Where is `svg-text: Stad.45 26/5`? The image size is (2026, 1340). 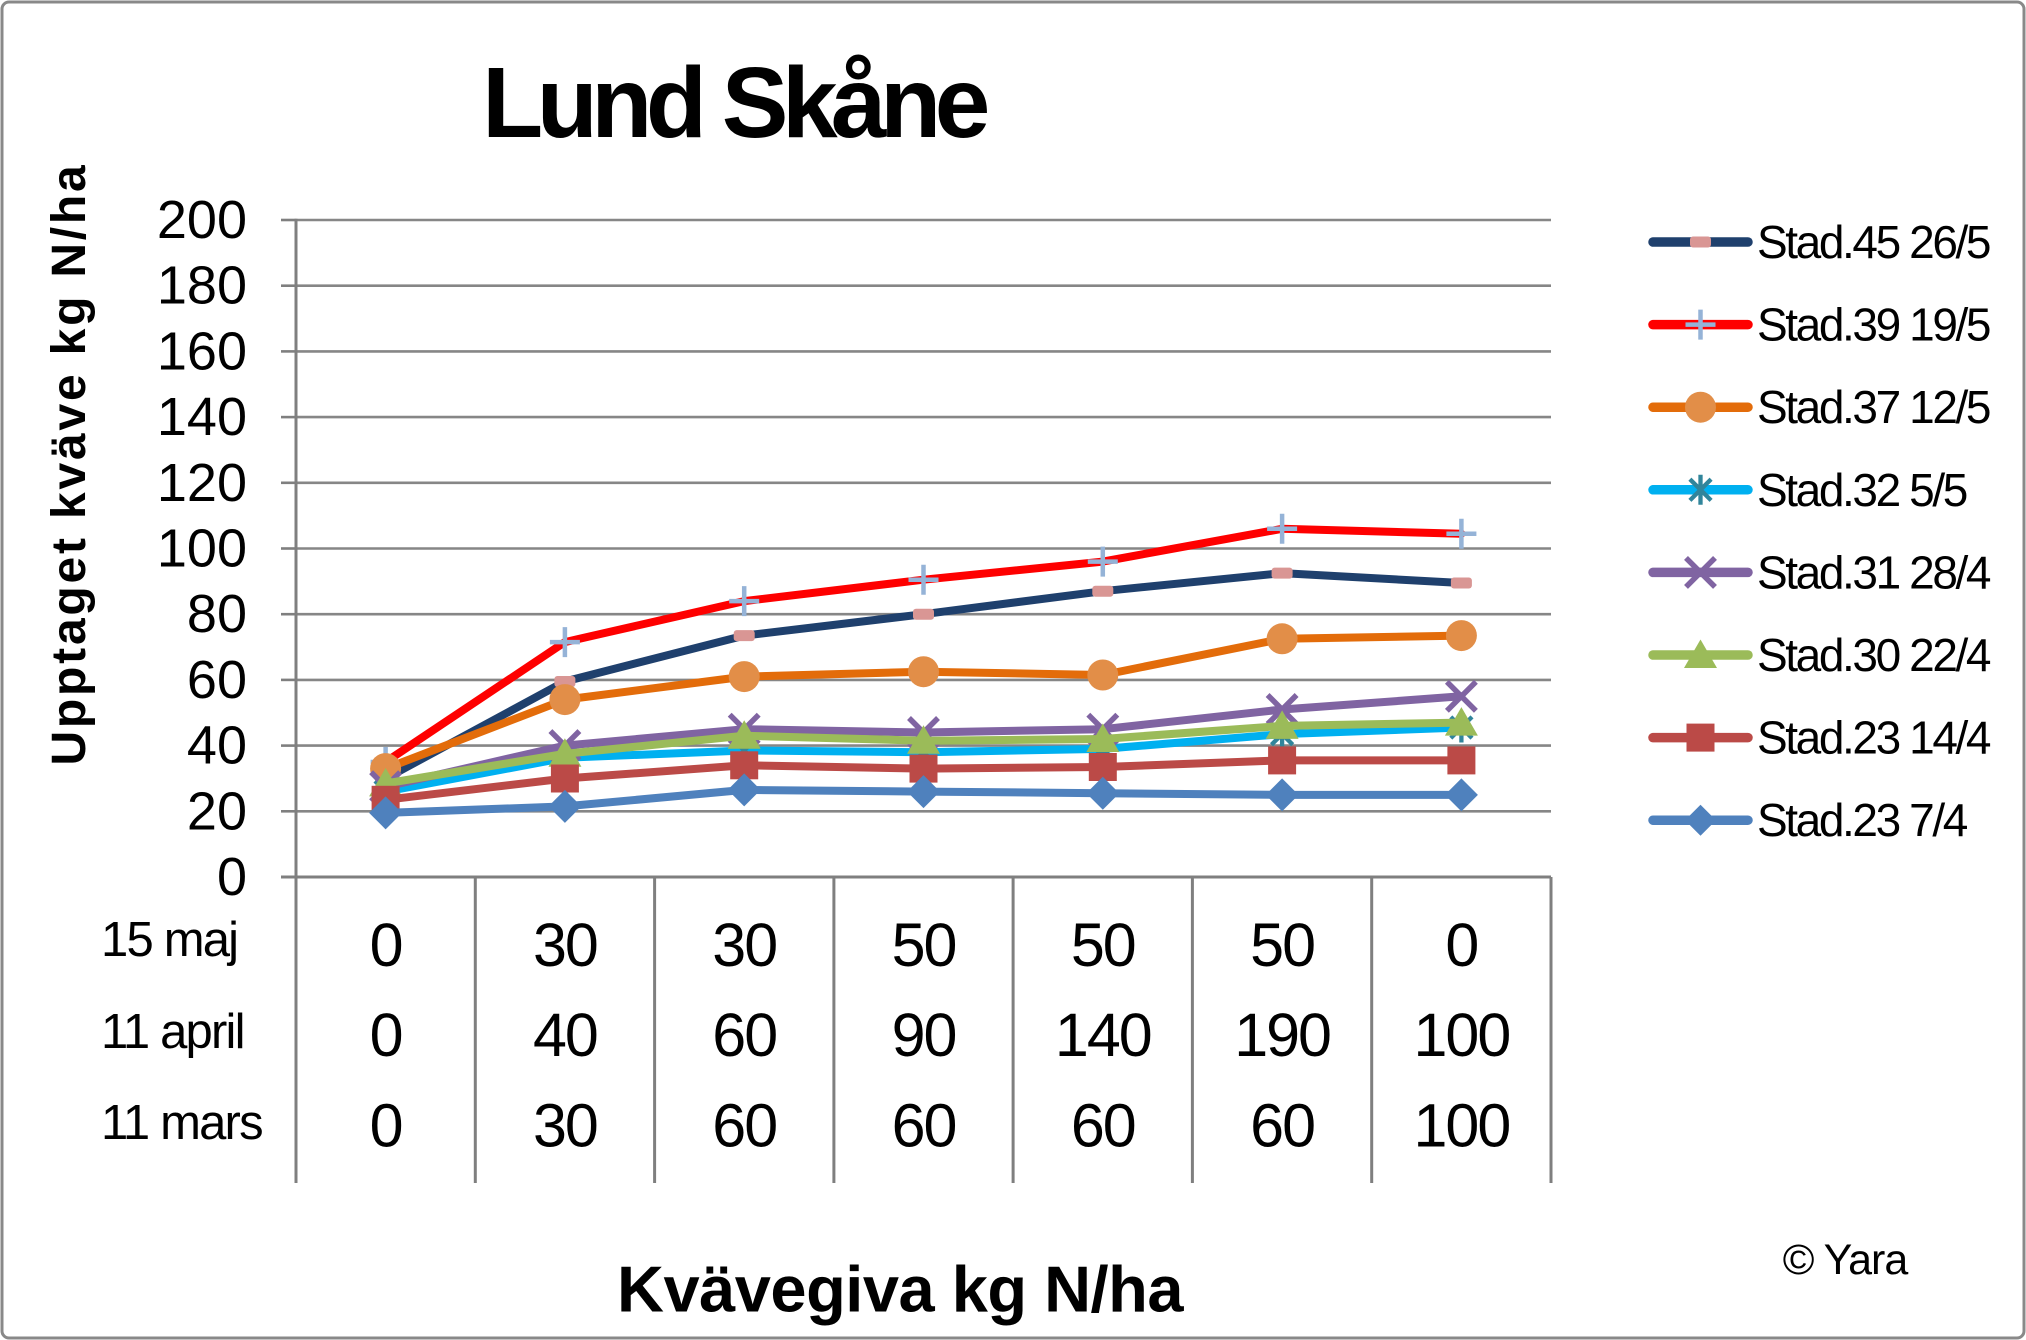
svg-text: Stad.45 26/5 is located at coordinates (1873, 242).